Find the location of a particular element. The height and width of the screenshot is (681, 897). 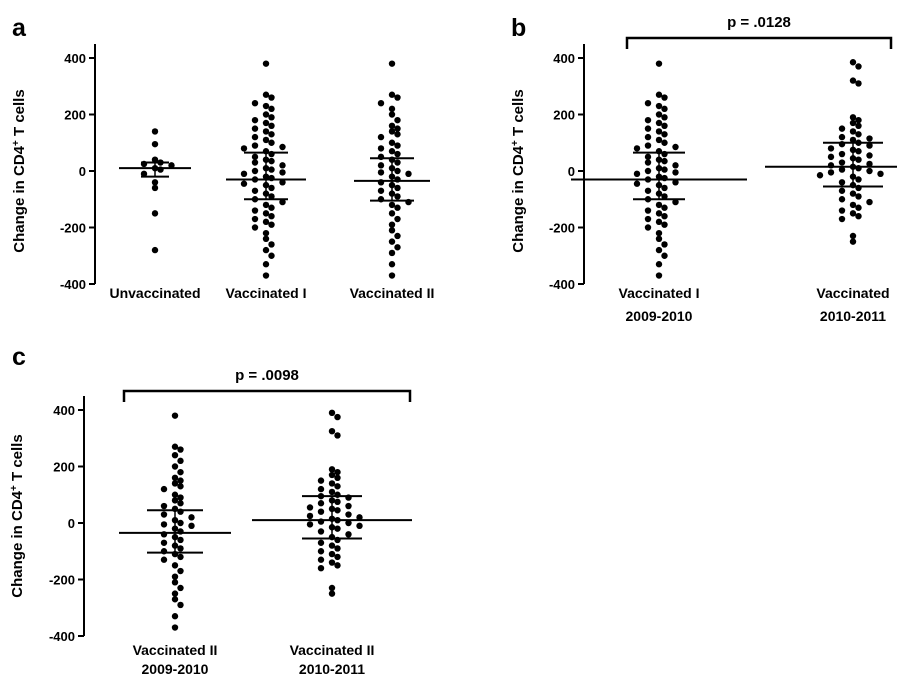

category-label: Vaccinated is located at coordinates (852, 293).